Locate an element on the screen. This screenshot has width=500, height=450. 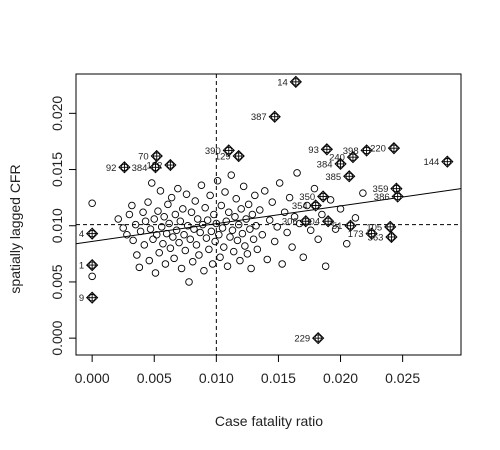
y-tick-label: 0.015 is located at coordinates (57, 169).